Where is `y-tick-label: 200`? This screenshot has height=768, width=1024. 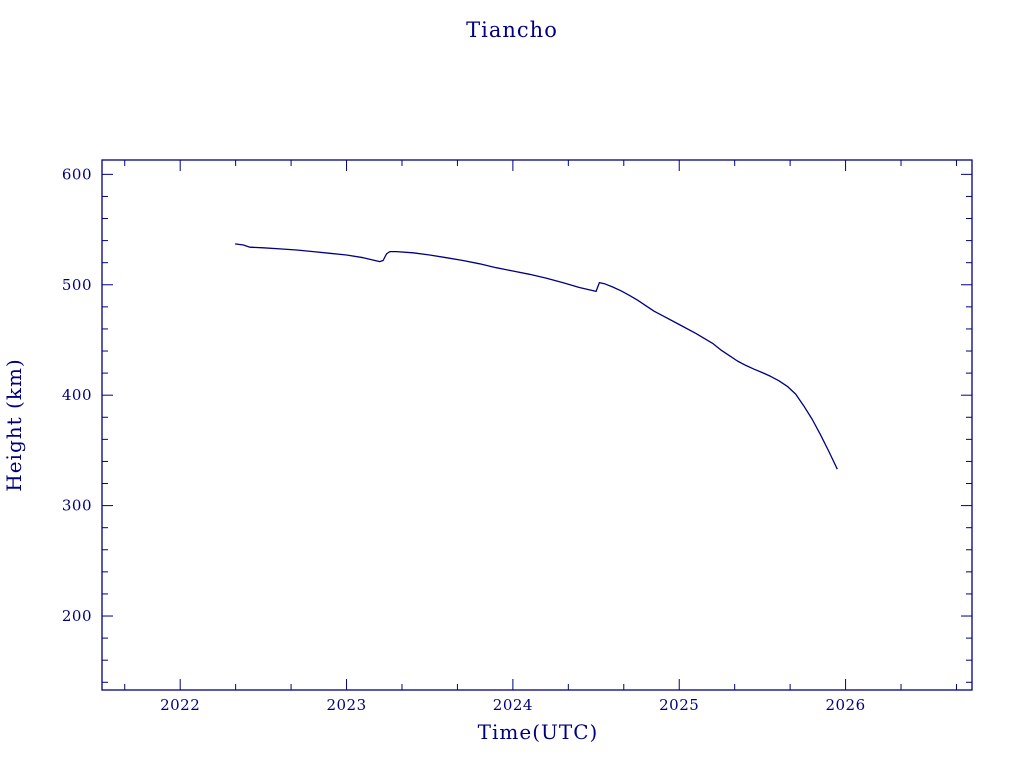
y-tick-label: 200 is located at coordinates (77, 616).